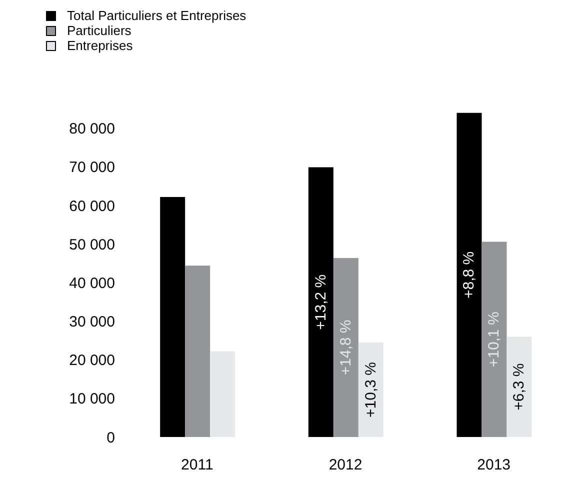 This screenshot has width=576, height=481. What do you see at coordinates (92, 399) in the screenshot?
I see `y-tick-label: 10 000` at bounding box center [92, 399].